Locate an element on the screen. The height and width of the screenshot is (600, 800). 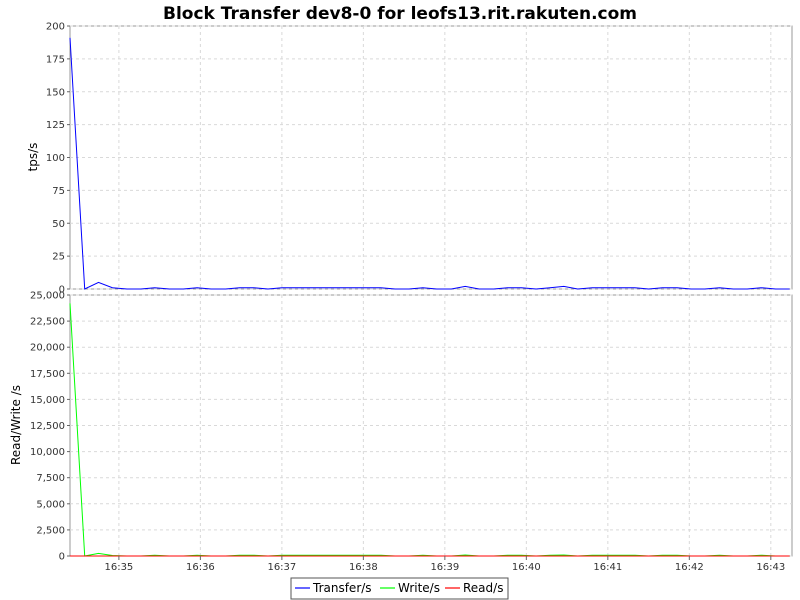
panel-1-y-tick-label: 0 is located at coordinates (62, 557).